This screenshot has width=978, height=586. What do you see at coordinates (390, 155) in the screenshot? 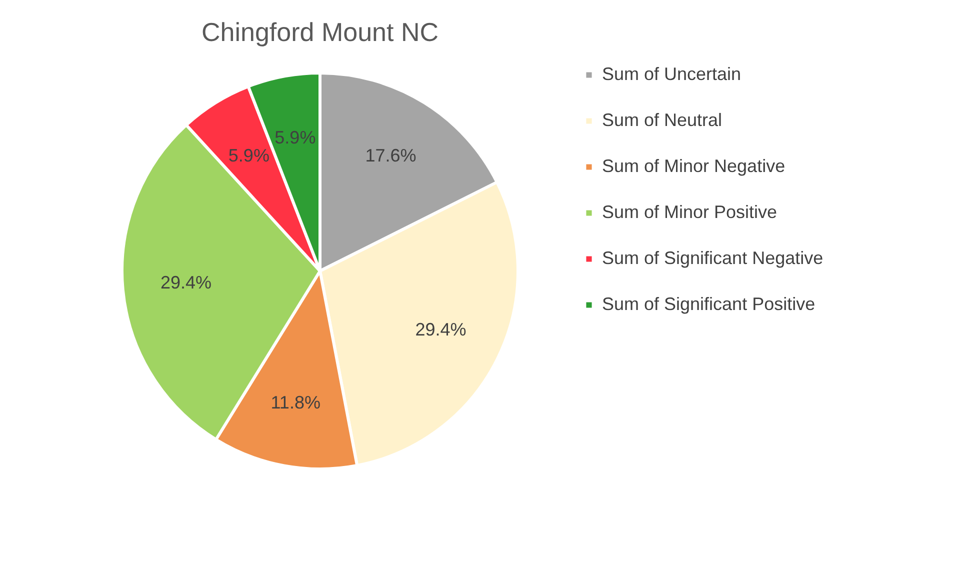
I see `data-label: 17.6%` at bounding box center [390, 155].